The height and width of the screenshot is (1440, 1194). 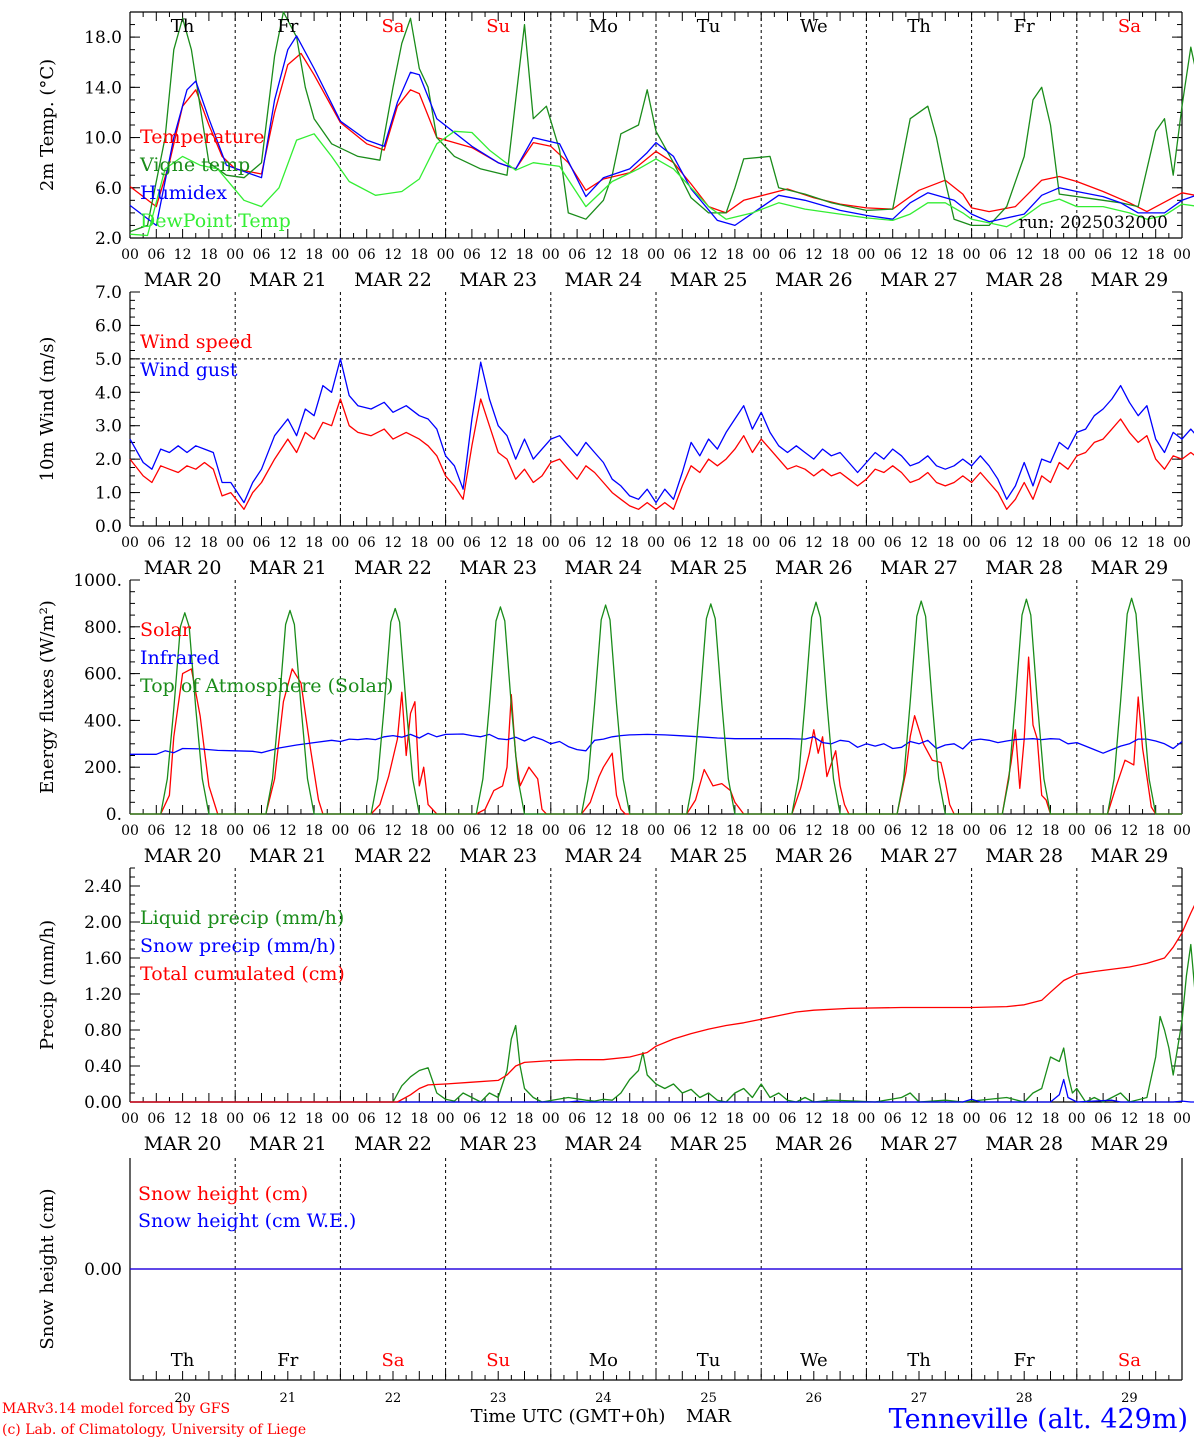 What do you see at coordinates (103, 88) in the screenshot?
I see `y-tick-label: 14.0` at bounding box center [103, 88].